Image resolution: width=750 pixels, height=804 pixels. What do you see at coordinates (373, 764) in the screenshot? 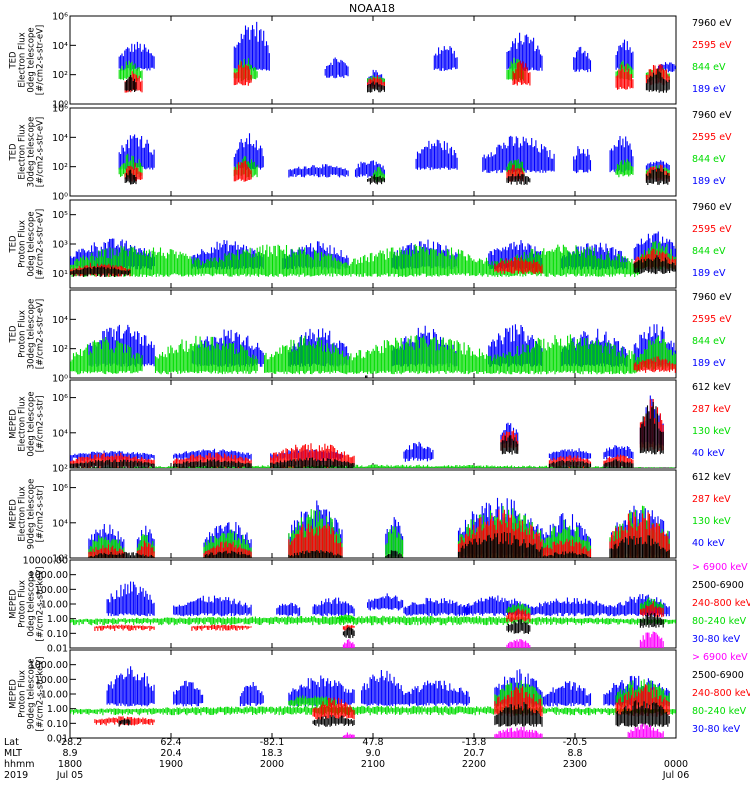
I see `footer-hhmm: 2100` at bounding box center [373, 764].